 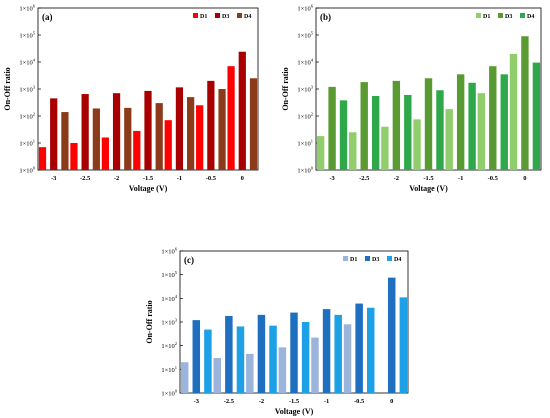 I want to click on panel-label: (c), so click(x=189, y=260).